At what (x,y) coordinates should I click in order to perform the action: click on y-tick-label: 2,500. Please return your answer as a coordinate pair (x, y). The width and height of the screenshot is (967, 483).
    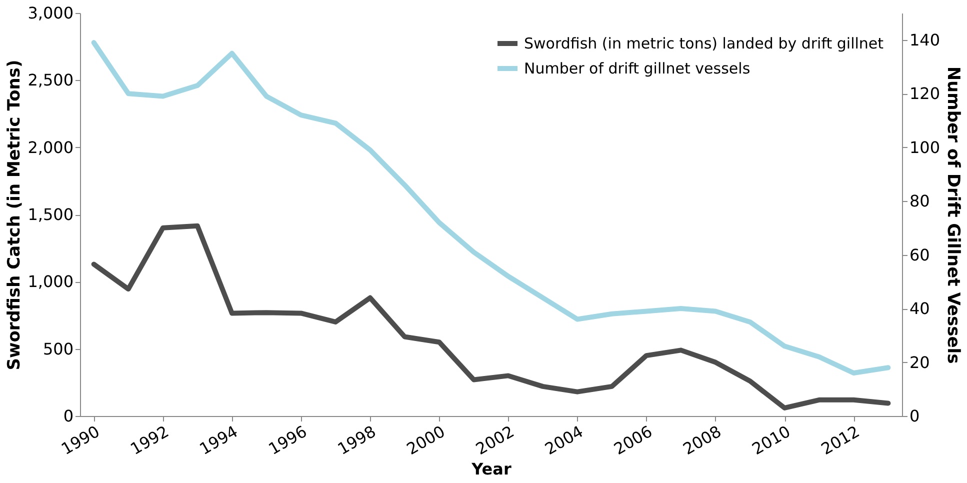
    Looking at the image, I should click on (51, 80).